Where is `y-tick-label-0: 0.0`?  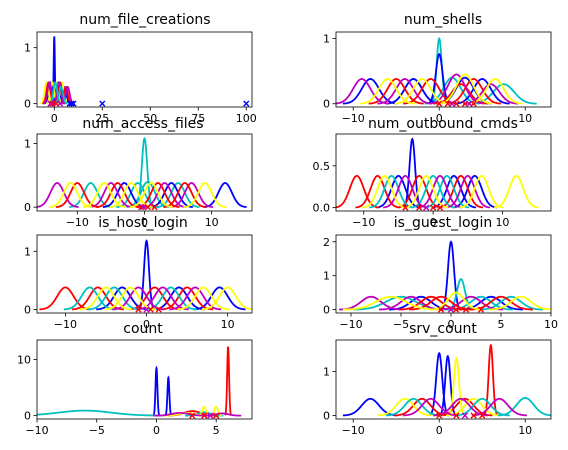
y-tick-label-0: 0.0 is located at coordinates (322, 208).